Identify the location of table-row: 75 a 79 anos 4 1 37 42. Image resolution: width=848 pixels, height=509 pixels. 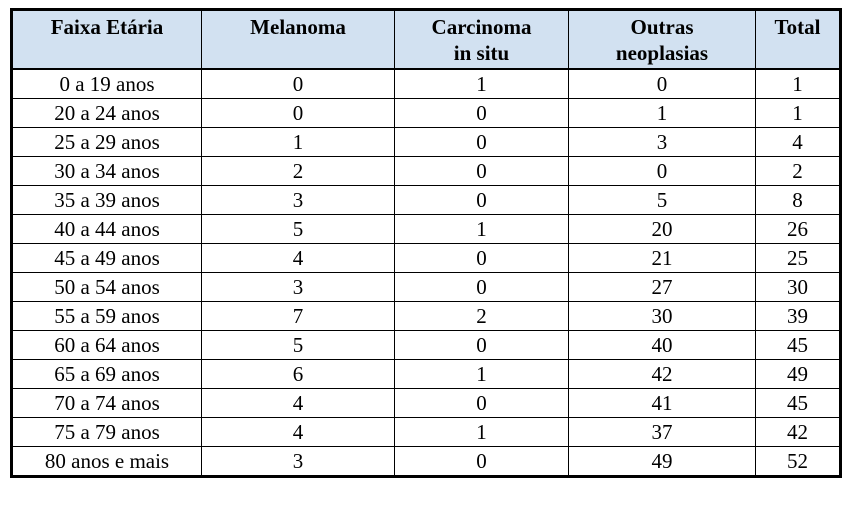
(426, 432).